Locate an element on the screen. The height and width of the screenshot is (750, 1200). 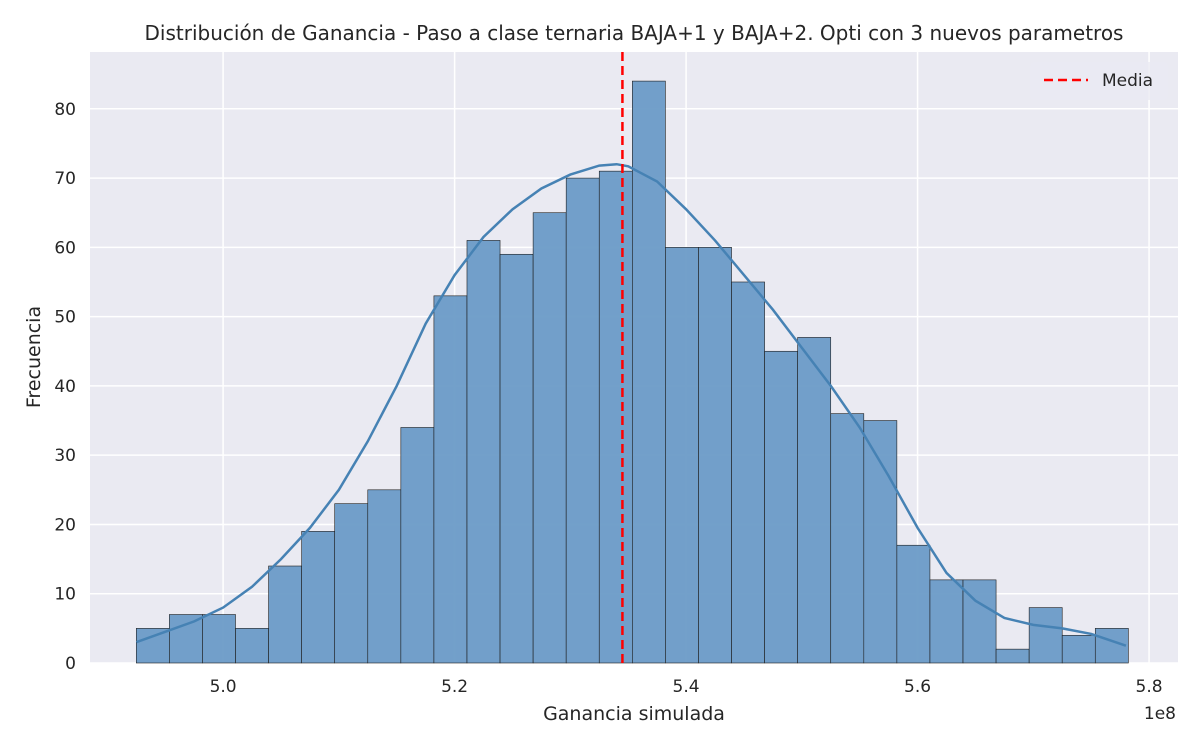
x-tick-label: 5.4 is located at coordinates (686, 687).